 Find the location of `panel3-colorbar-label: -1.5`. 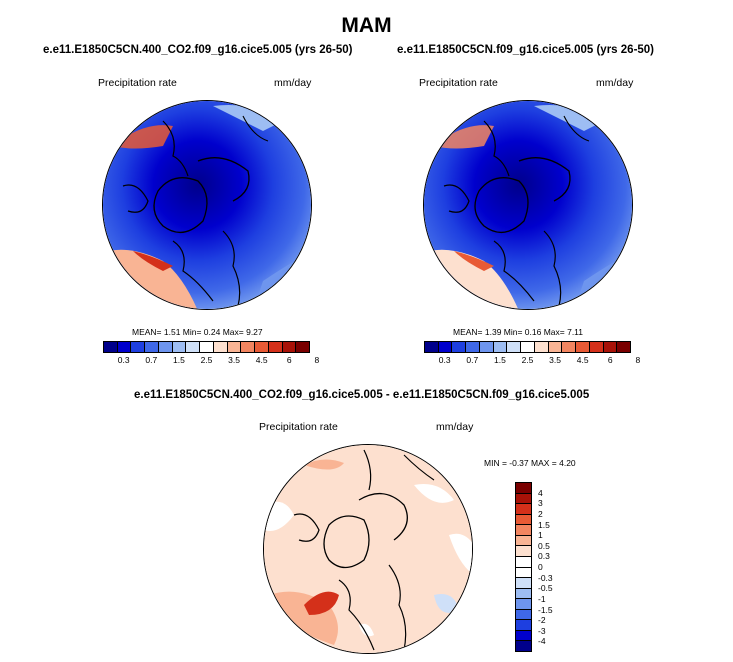

panel3-colorbar-label: -1.5 is located at coordinates (545, 609).